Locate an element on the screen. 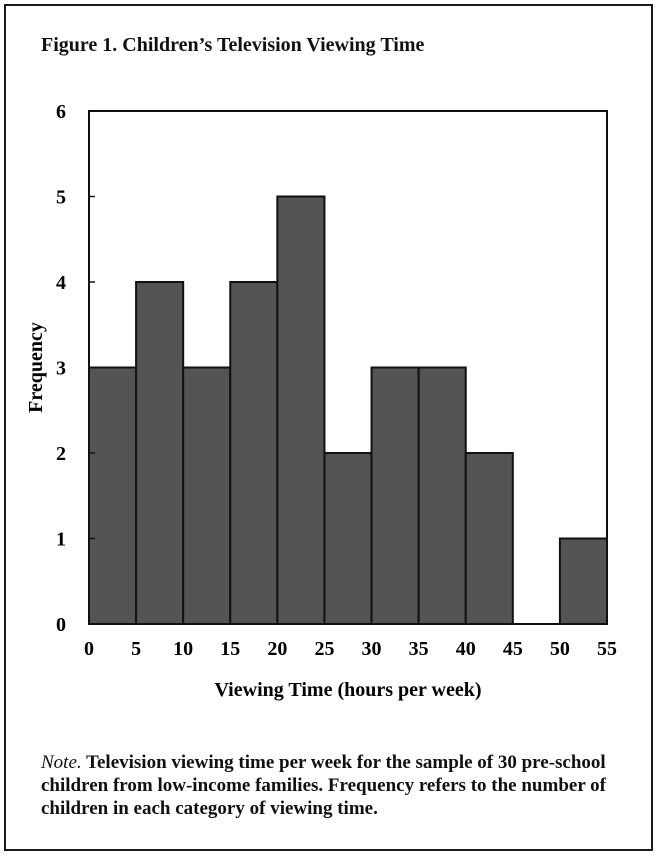  x-tick-label: 55 is located at coordinates (607, 649).